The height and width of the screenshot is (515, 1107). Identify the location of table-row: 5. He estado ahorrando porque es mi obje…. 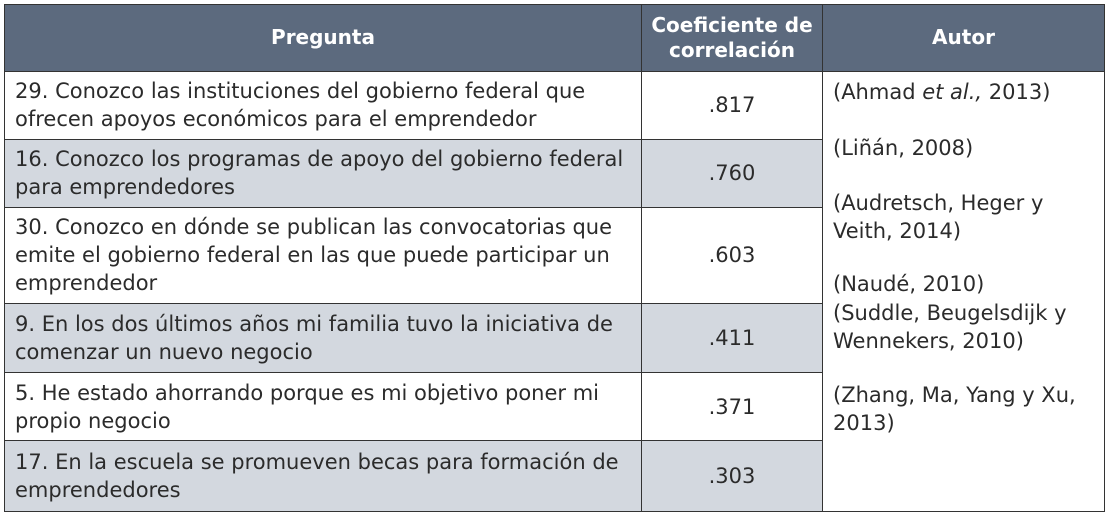
(554, 406).